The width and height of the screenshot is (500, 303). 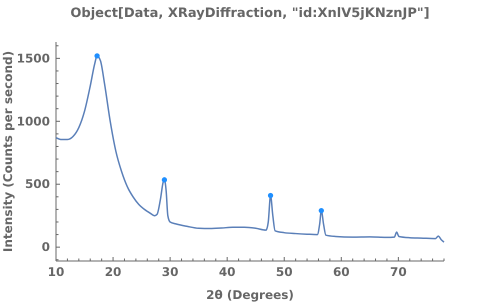 I want to click on x-tick-label: 70, so click(x=398, y=272).